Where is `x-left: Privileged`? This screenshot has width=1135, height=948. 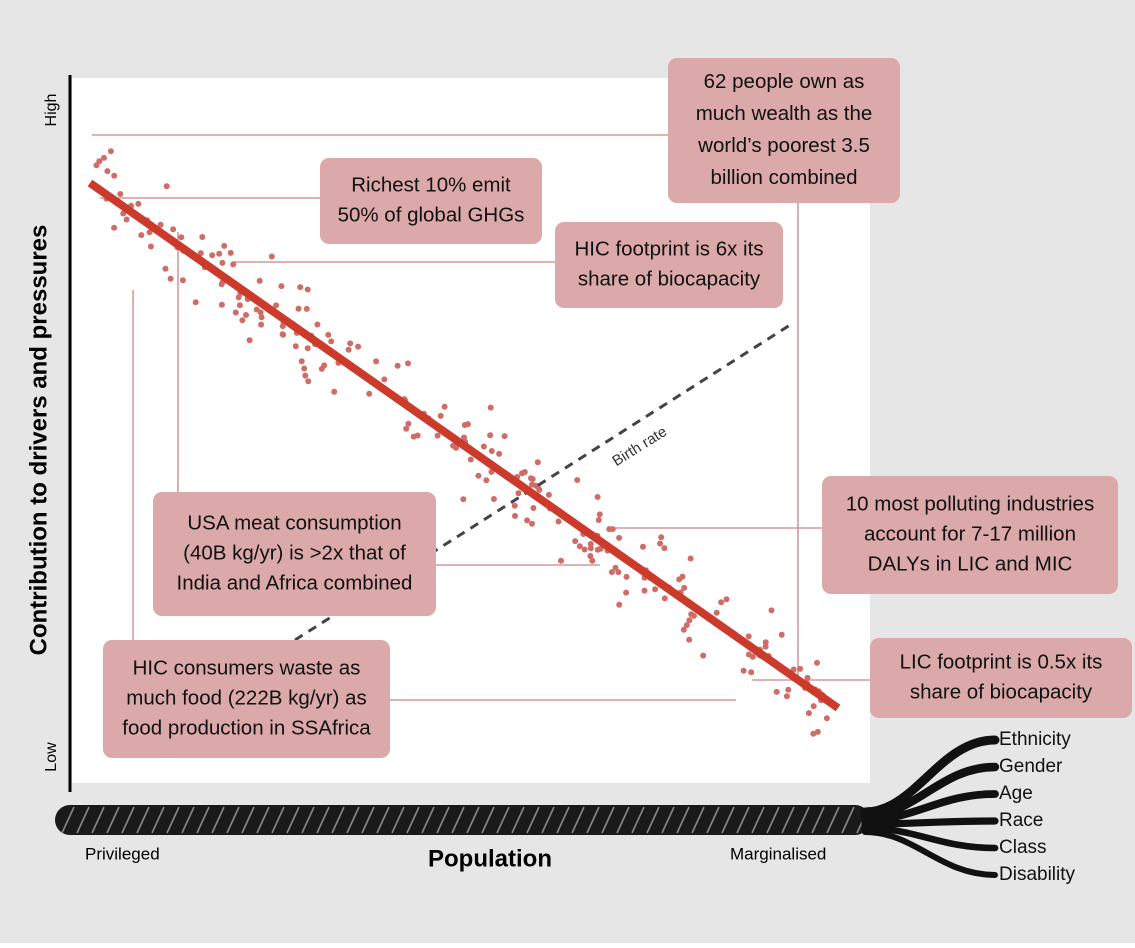
x-left: Privileged is located at coordinates (122, 853).